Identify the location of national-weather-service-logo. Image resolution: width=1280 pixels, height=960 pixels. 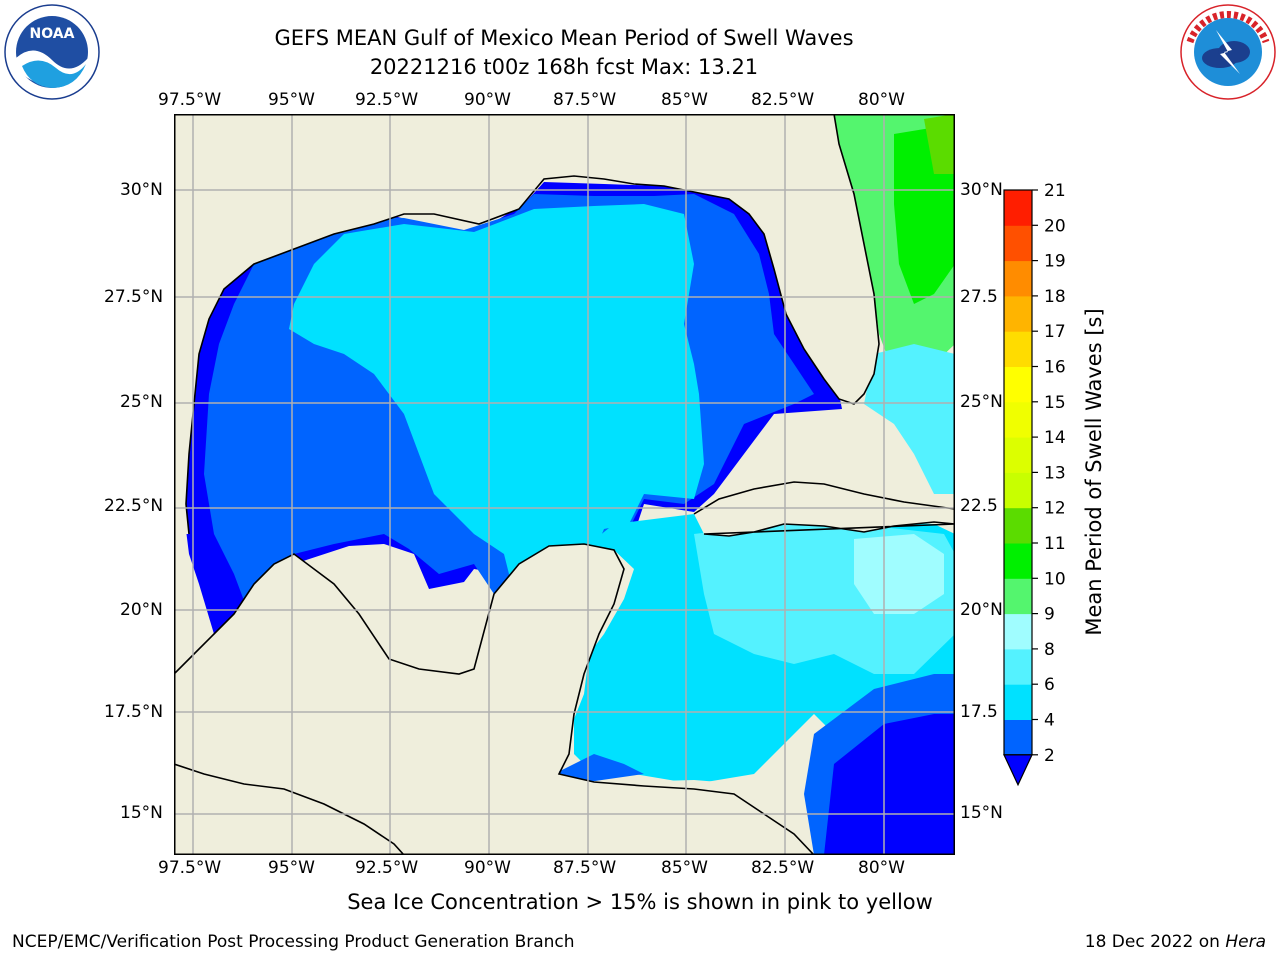
(1228, 52).